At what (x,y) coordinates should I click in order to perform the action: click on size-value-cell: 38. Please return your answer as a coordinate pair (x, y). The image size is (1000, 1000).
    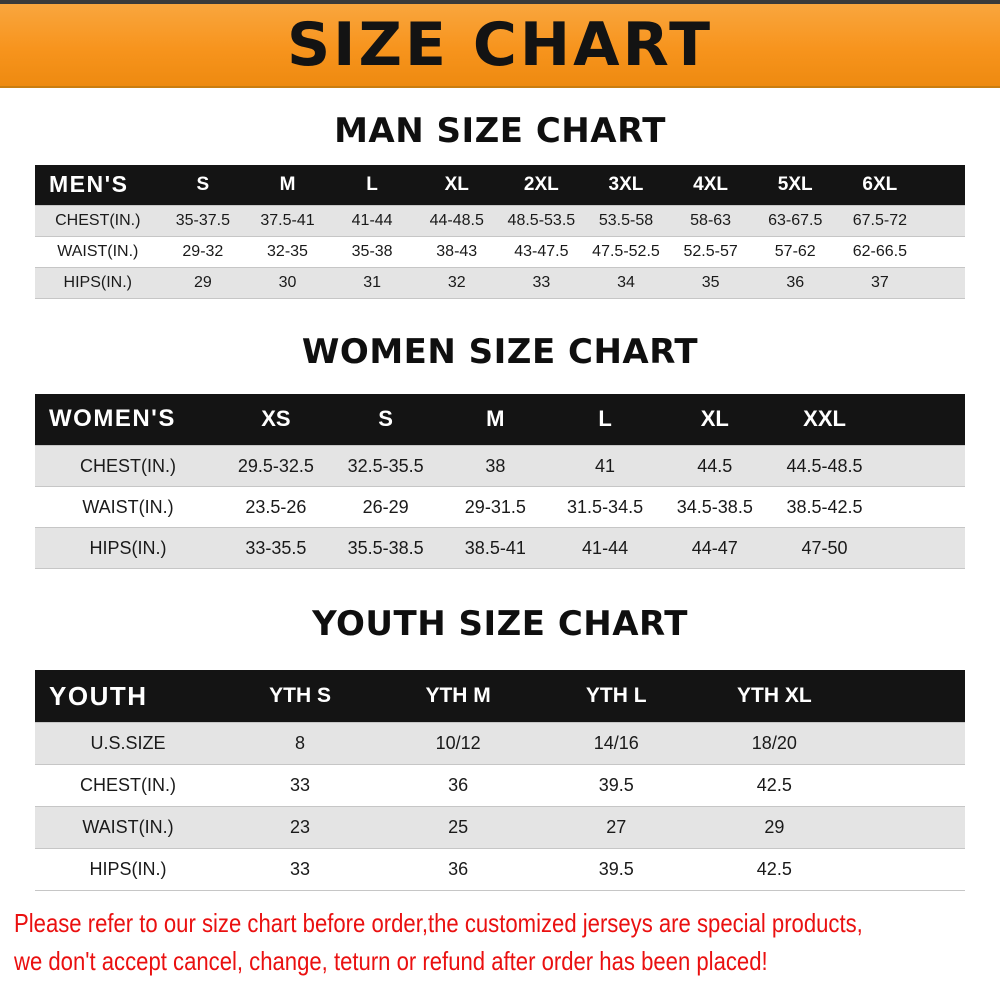
    Looking at the image, I should click on (495, 466).